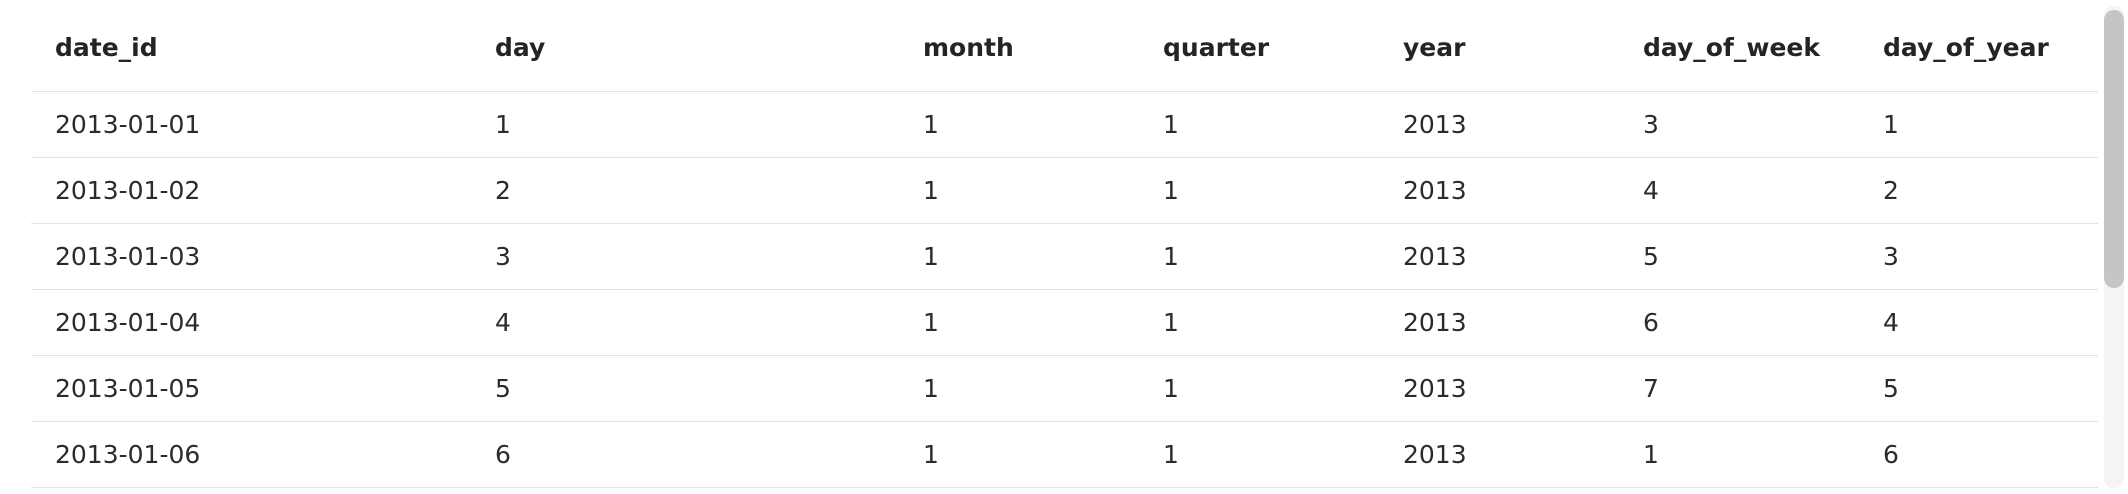  I want to click on table-row: 2013-01-01 1 1 1 2013 3 1, so click(1064, 124).